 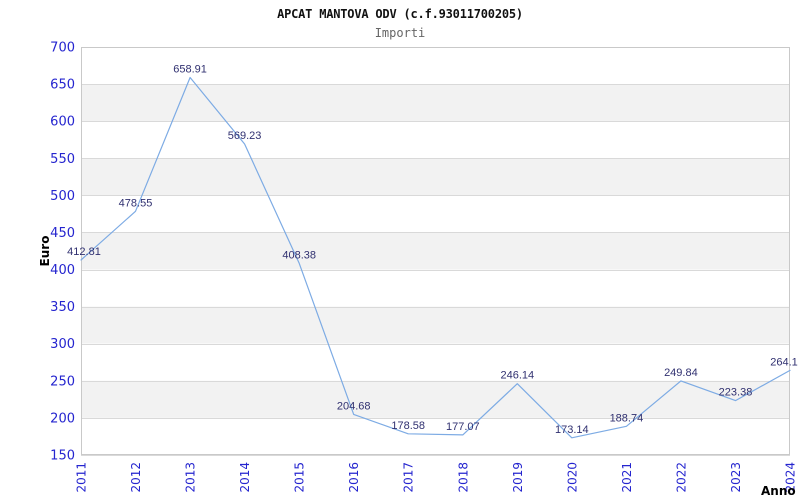 I want to click on x-tick-label: 2019, so click(x=518, y=477).